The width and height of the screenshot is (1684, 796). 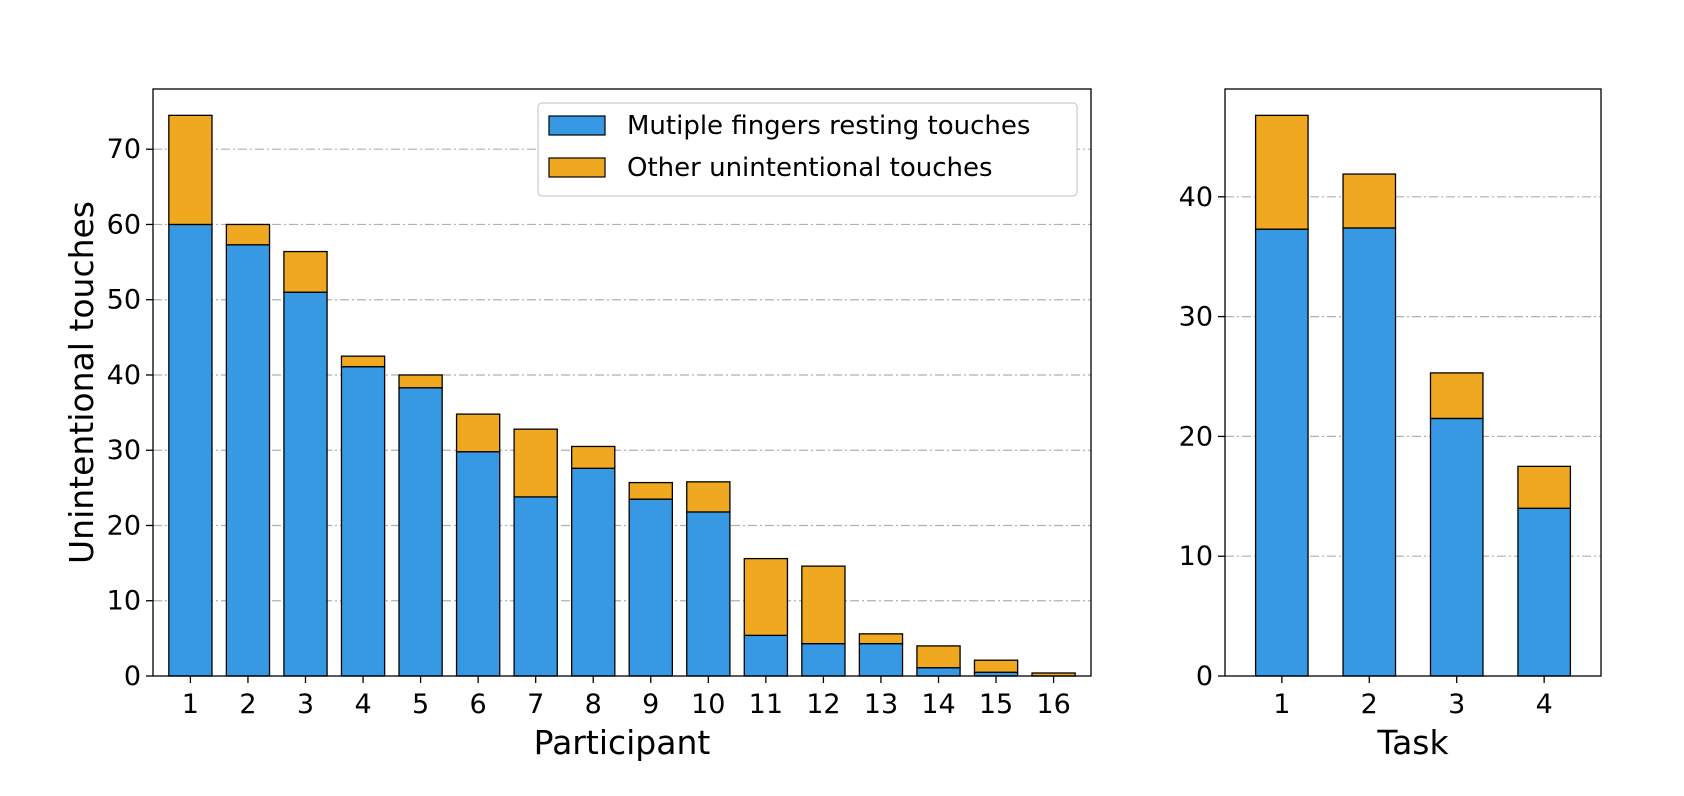 I want to click on x-tick-label: 14, so click(x=938, y=704).